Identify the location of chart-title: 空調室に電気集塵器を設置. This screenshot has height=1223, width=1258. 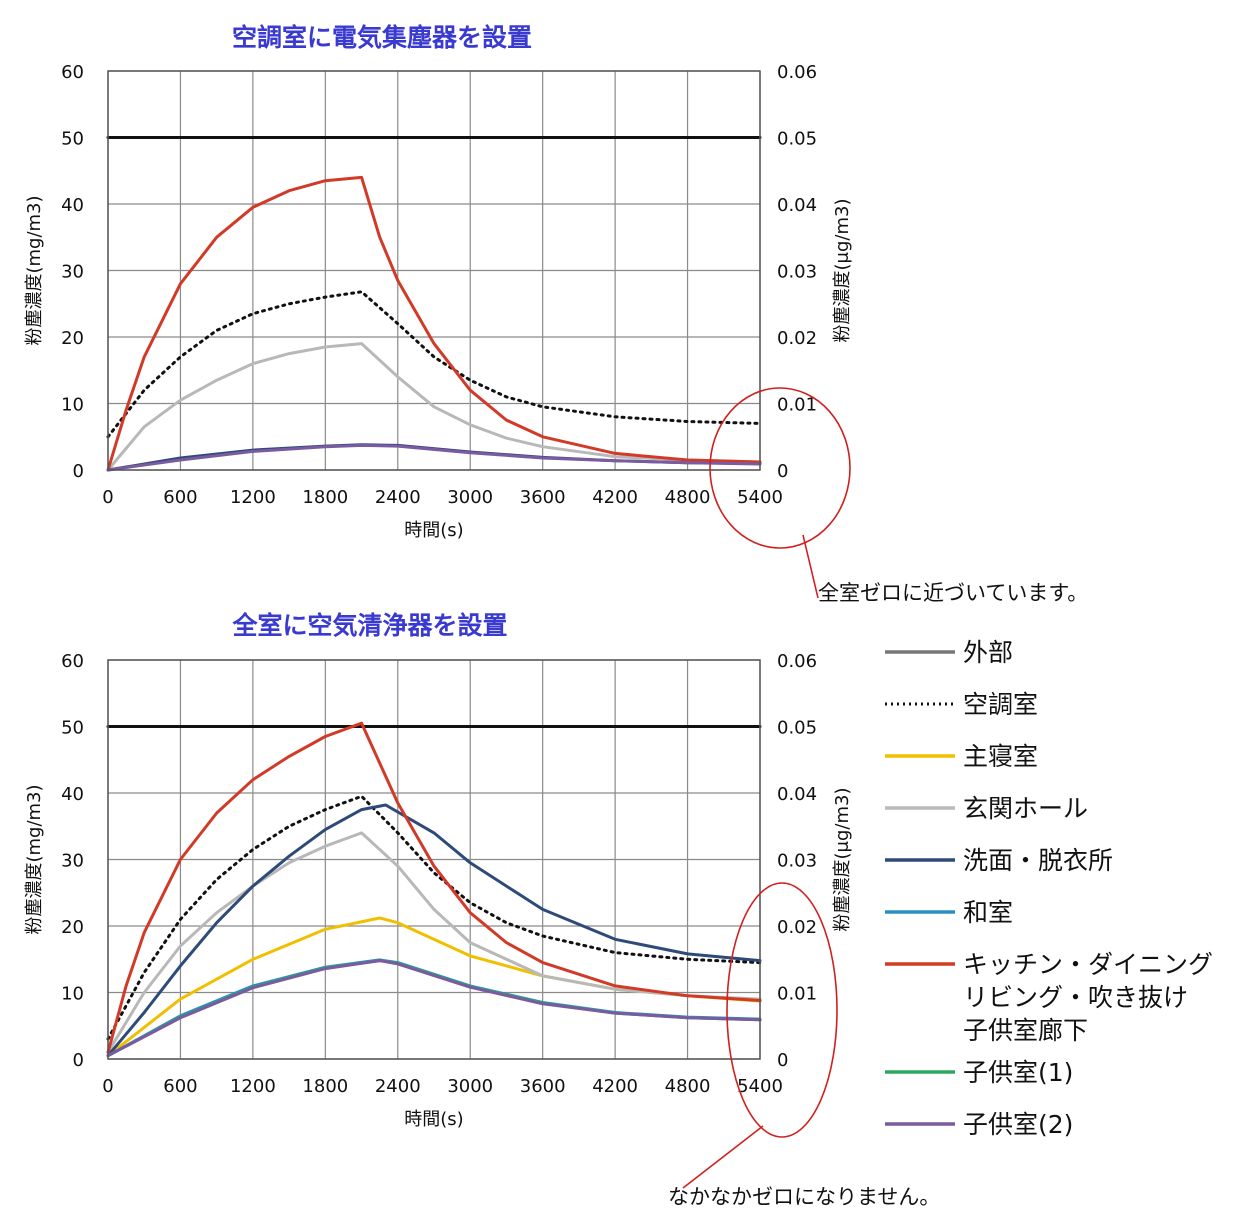
(382, 37).